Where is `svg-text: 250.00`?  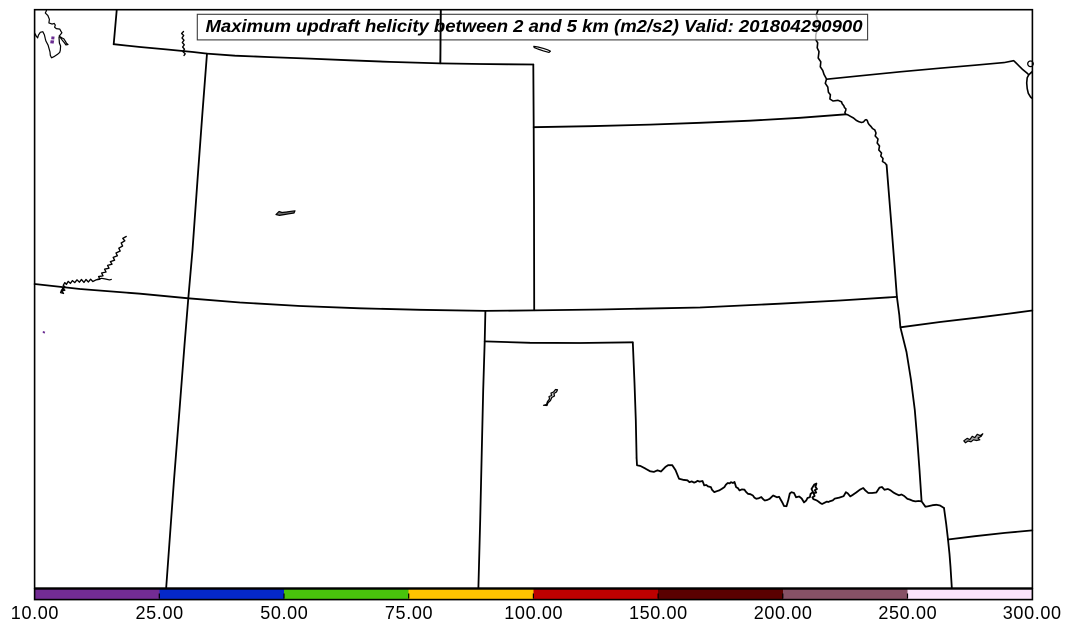
svg-text: 250.00 is located at coordinates (907, 613).